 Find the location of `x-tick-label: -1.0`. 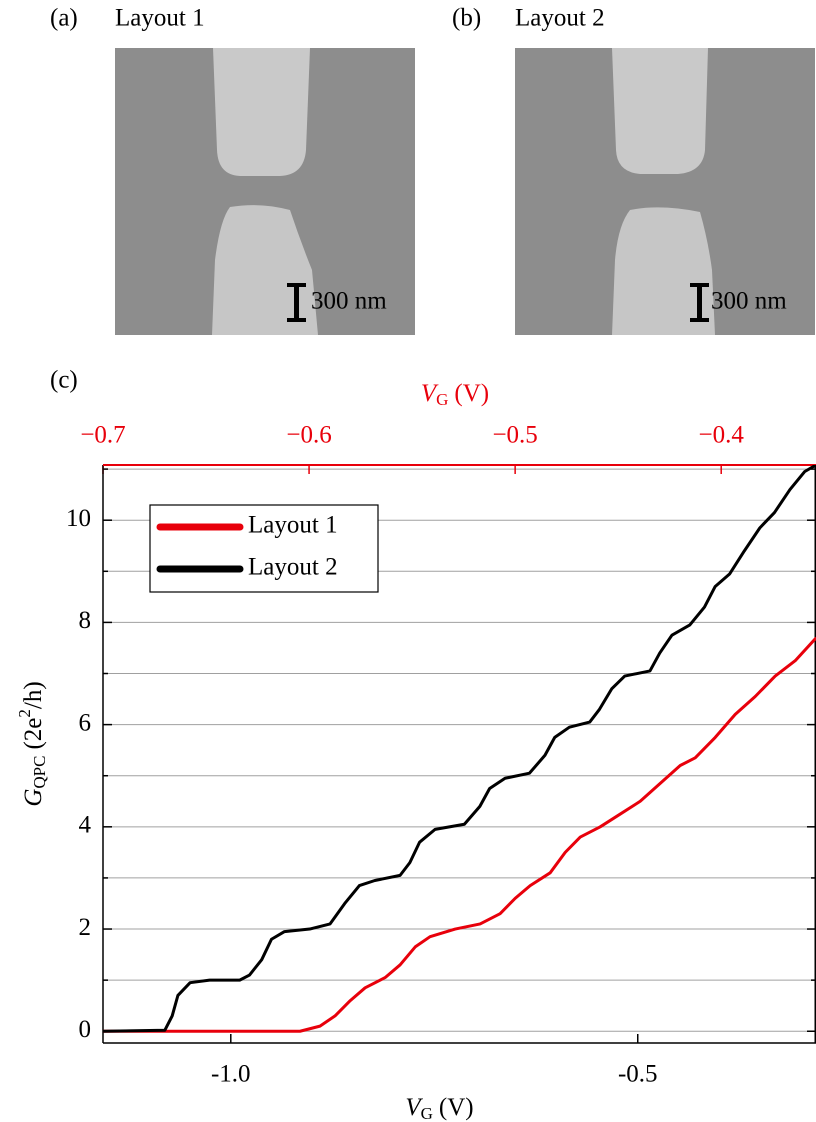

x-tick-label: -1.0 is located at coordinates (231, 1074).